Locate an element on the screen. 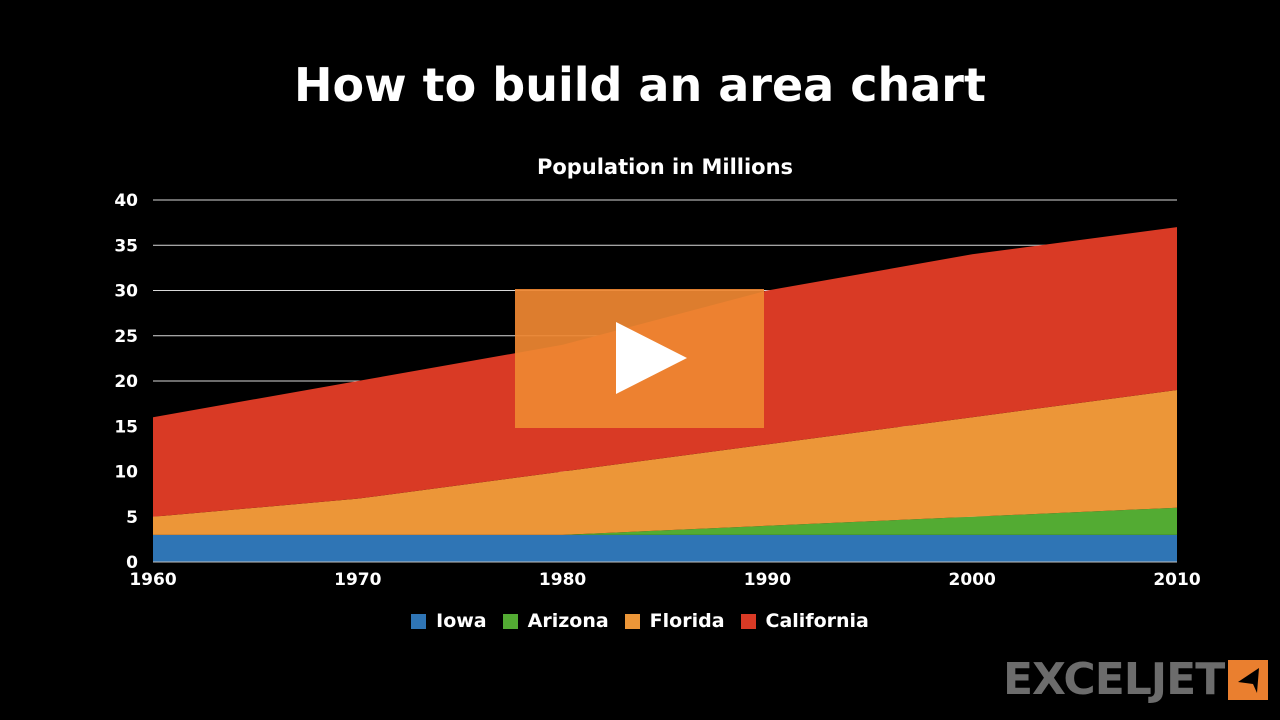 The width and height of the screenshot is (1280, 720). x-tick-label: 2000 is located at coordinates (972, 580).